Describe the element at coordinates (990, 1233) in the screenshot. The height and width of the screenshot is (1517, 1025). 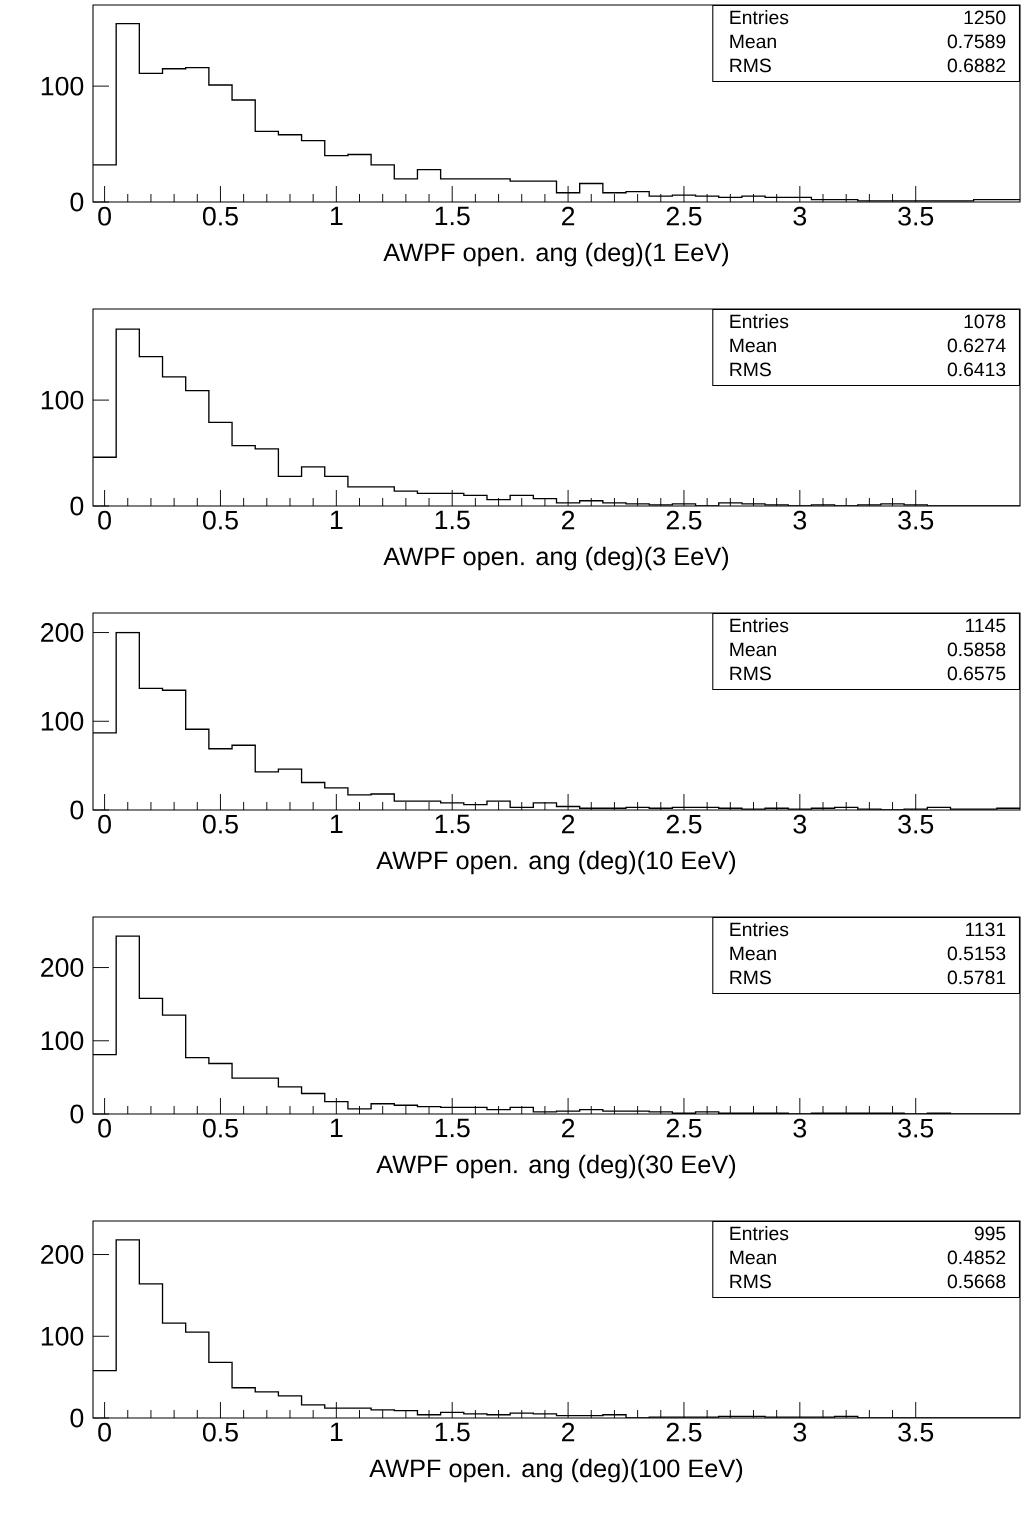
I see `annotation: 995` at that location.